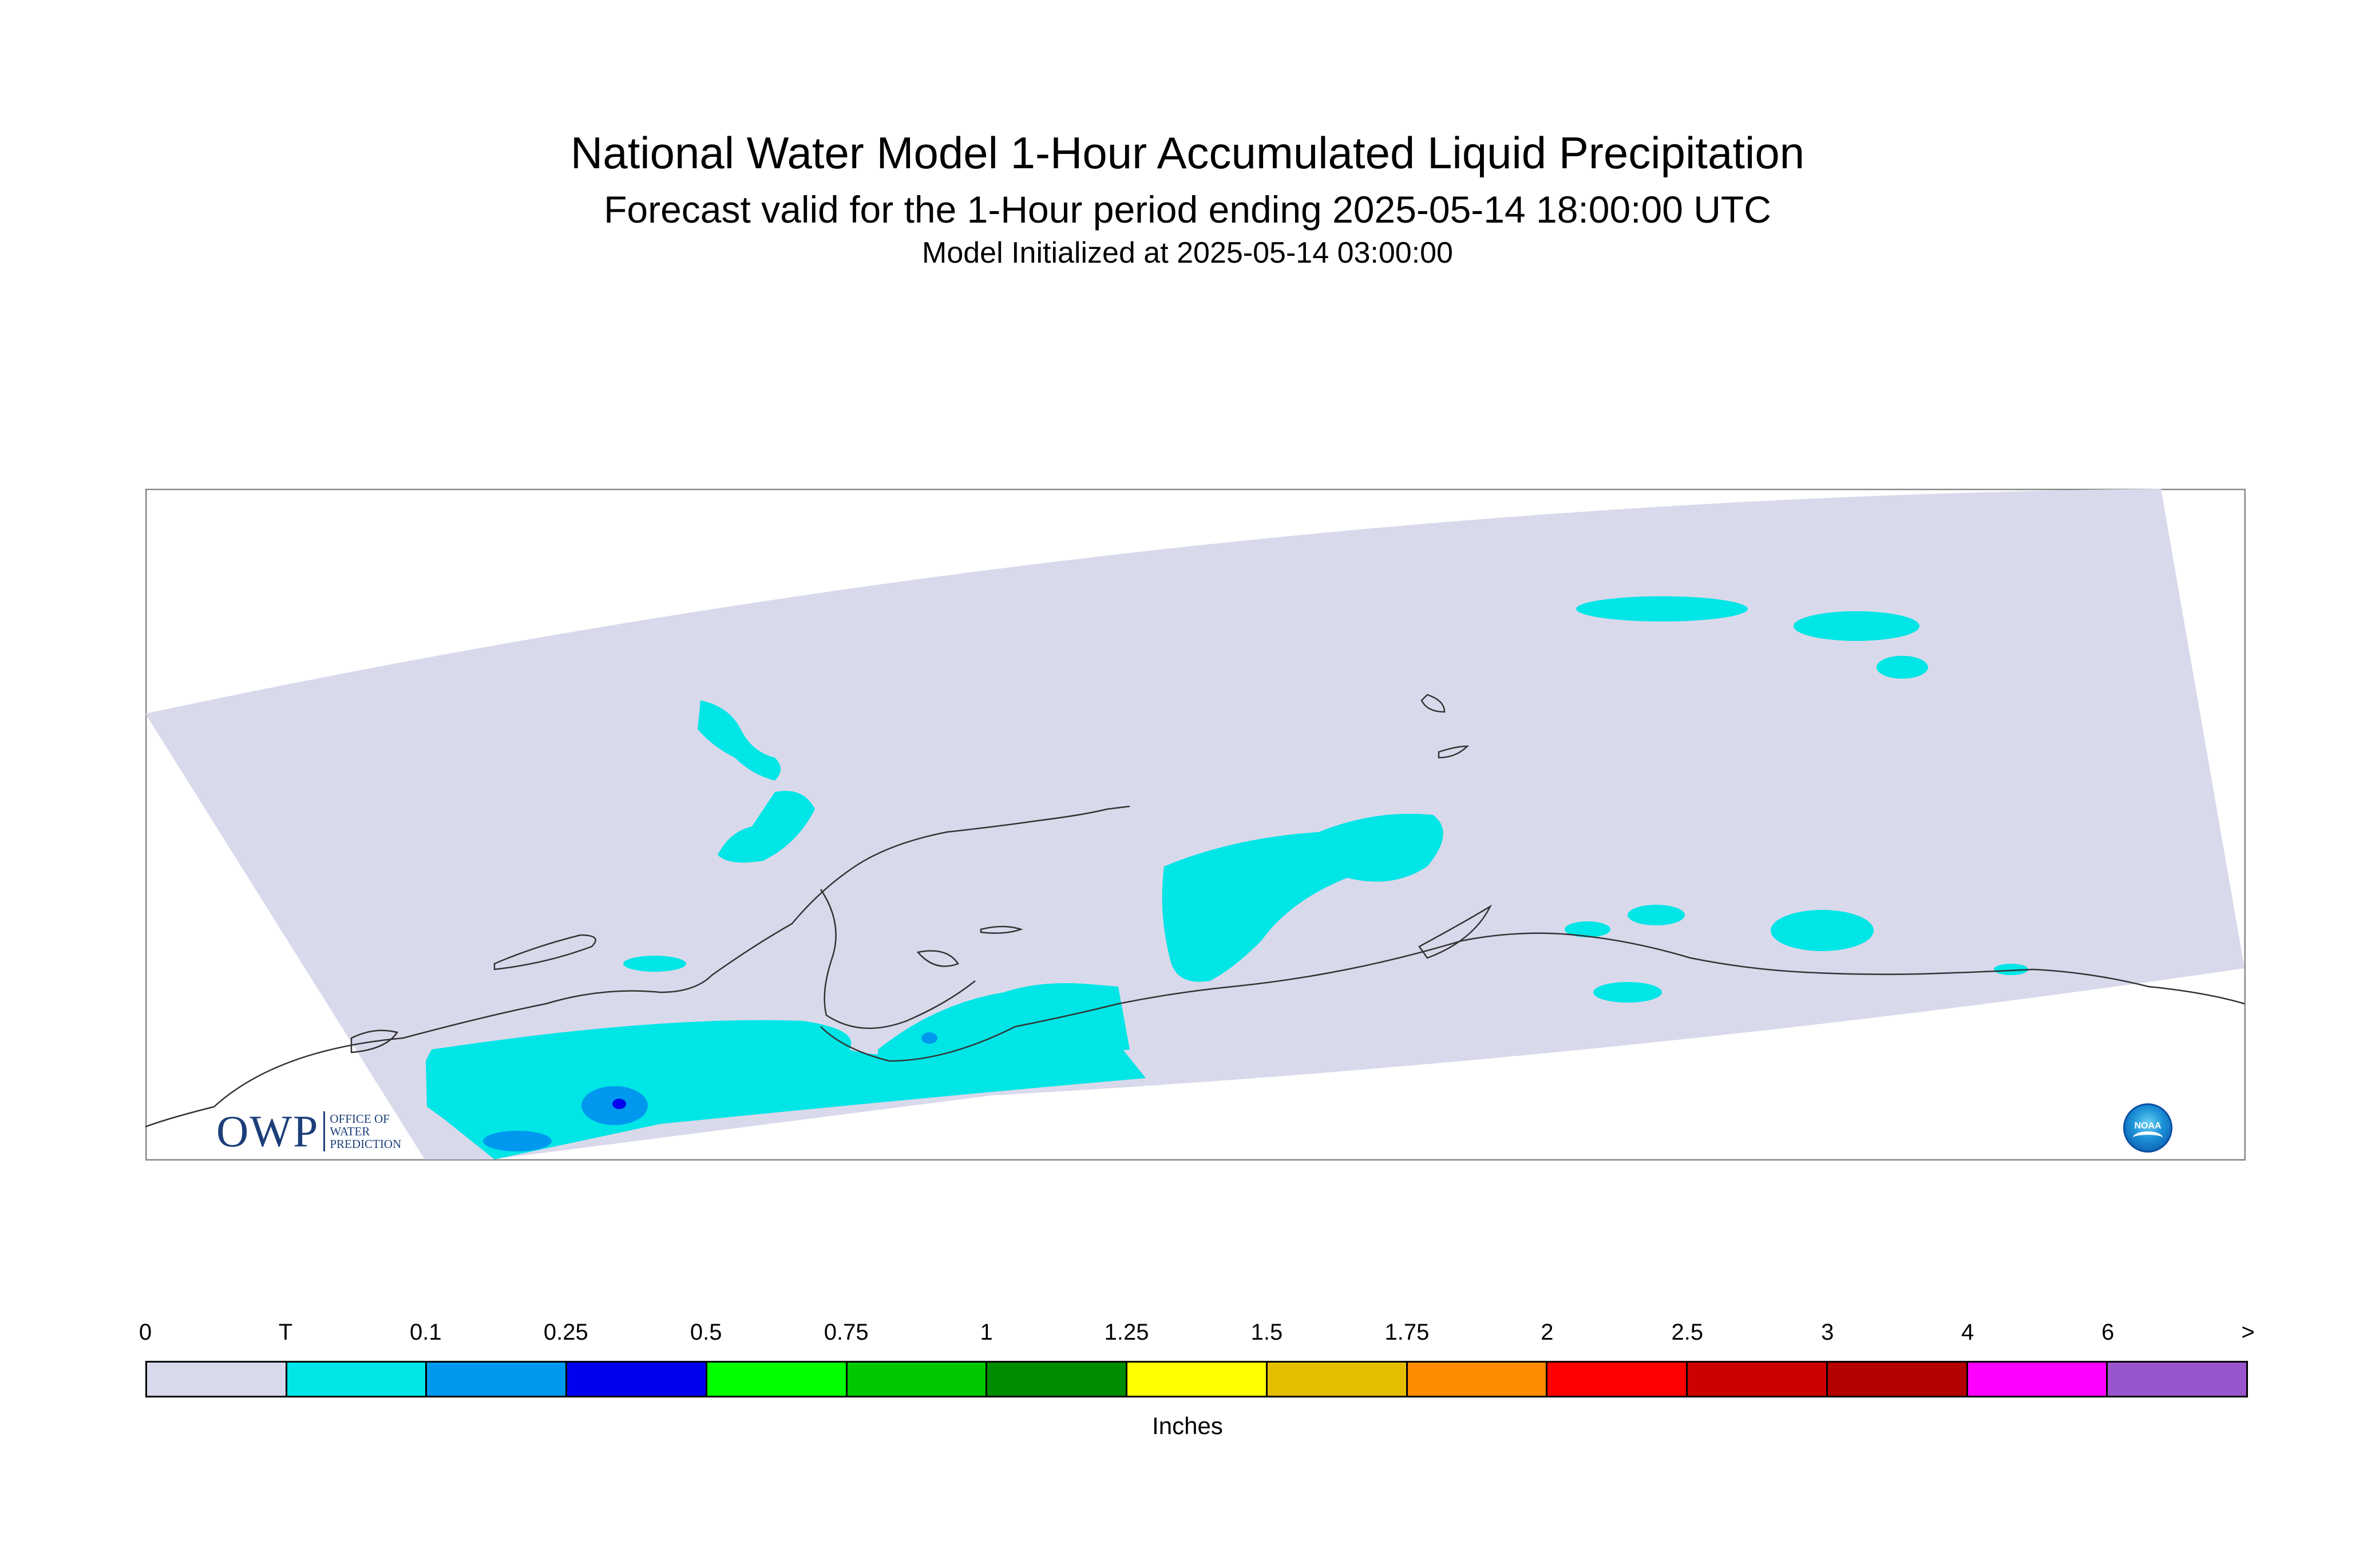 The width and height of the screenshot is (2375, 1568). What do you see at coordinates (1407, 1332) in the screenshot?
I see `legend-tick-label: 1.75` at bounding box center [1407, 1332].